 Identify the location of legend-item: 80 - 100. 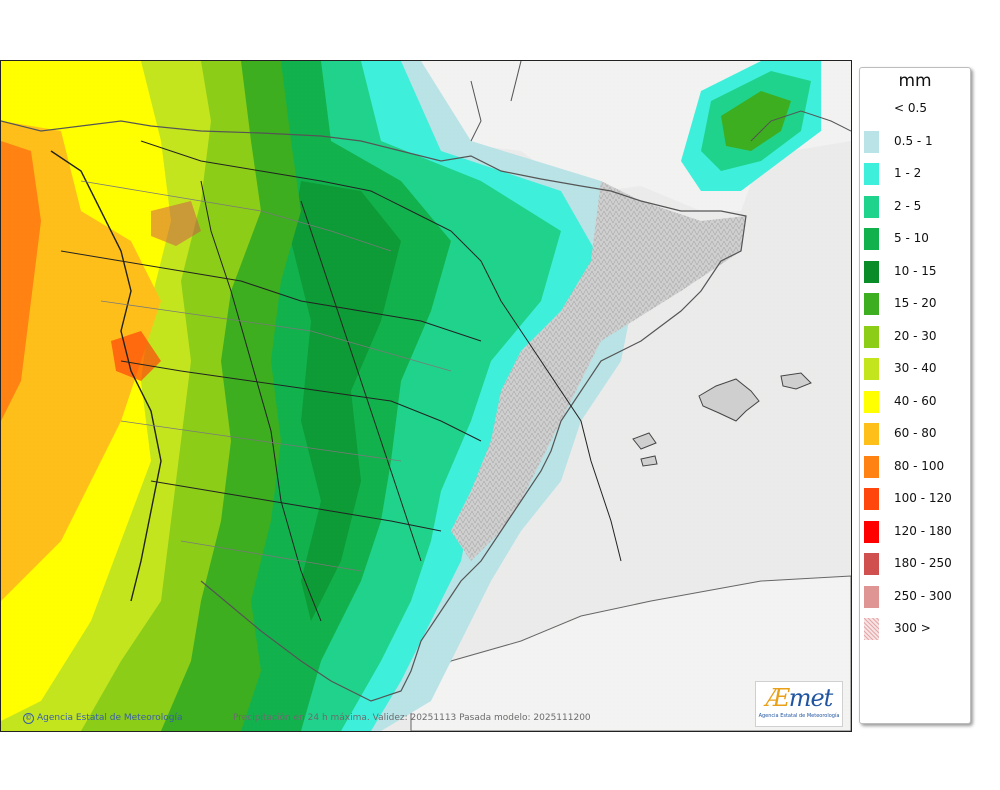
(916, 466).